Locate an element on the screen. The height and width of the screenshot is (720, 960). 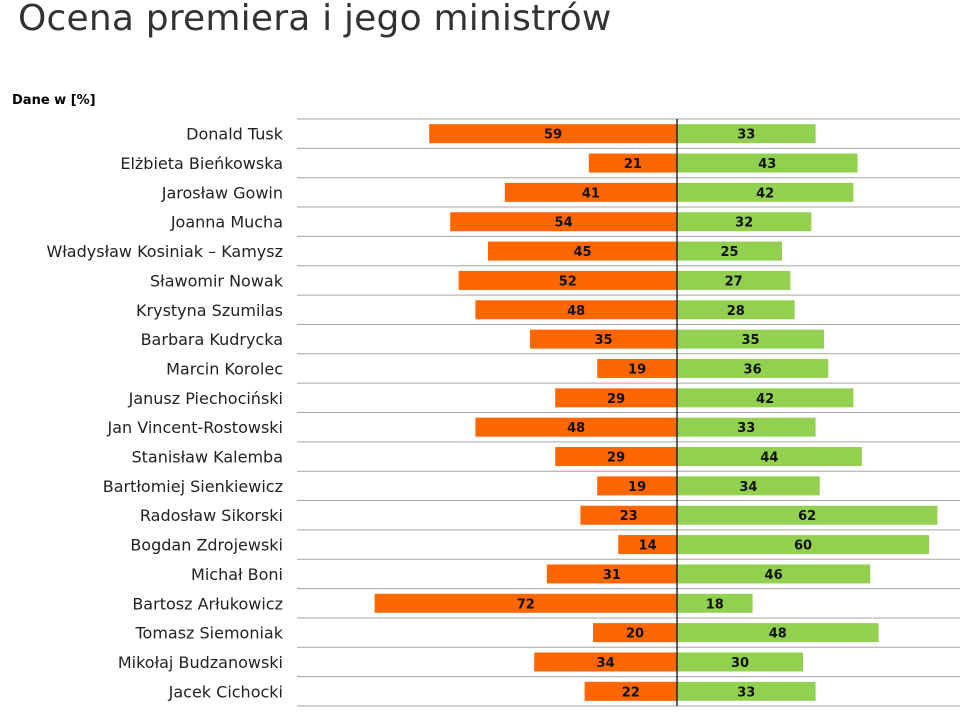
data-label-positive: 34 is located at coordinates (748, 487).